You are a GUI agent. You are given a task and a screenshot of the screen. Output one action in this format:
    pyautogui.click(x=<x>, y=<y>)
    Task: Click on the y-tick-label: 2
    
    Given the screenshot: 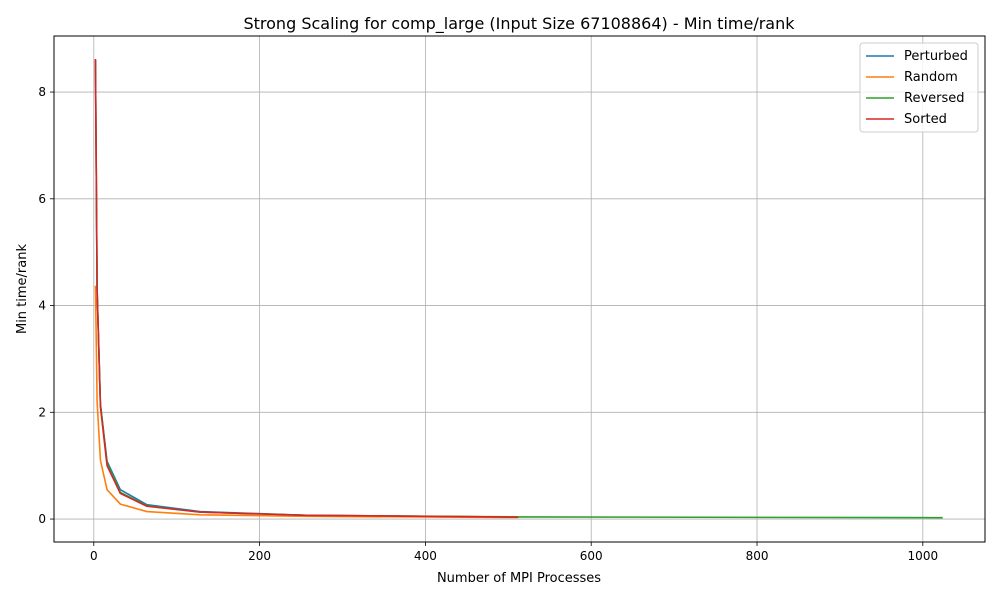 What is the action you would take?
    pyautogui.click(x=42, y=412)
    